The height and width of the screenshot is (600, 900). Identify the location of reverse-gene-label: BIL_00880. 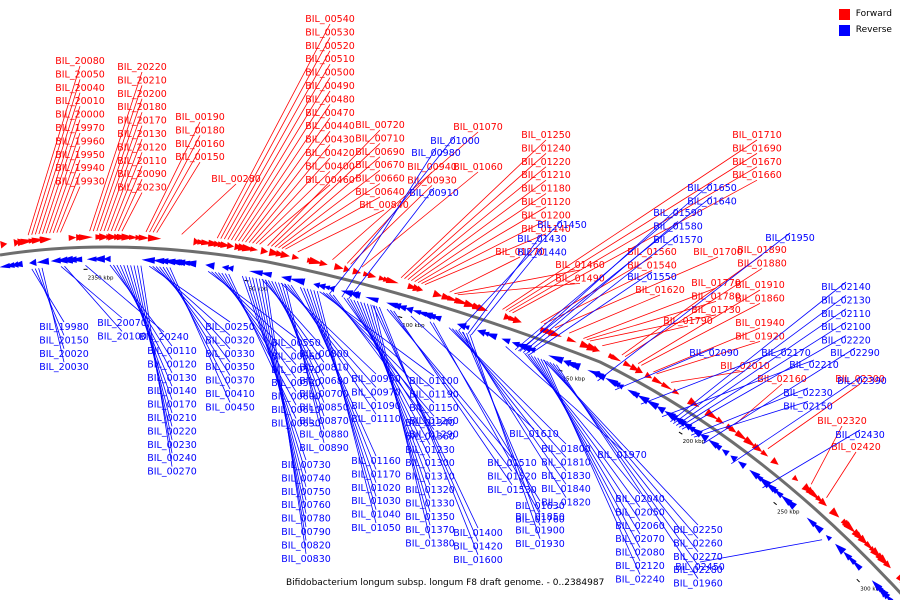
(324, 434).